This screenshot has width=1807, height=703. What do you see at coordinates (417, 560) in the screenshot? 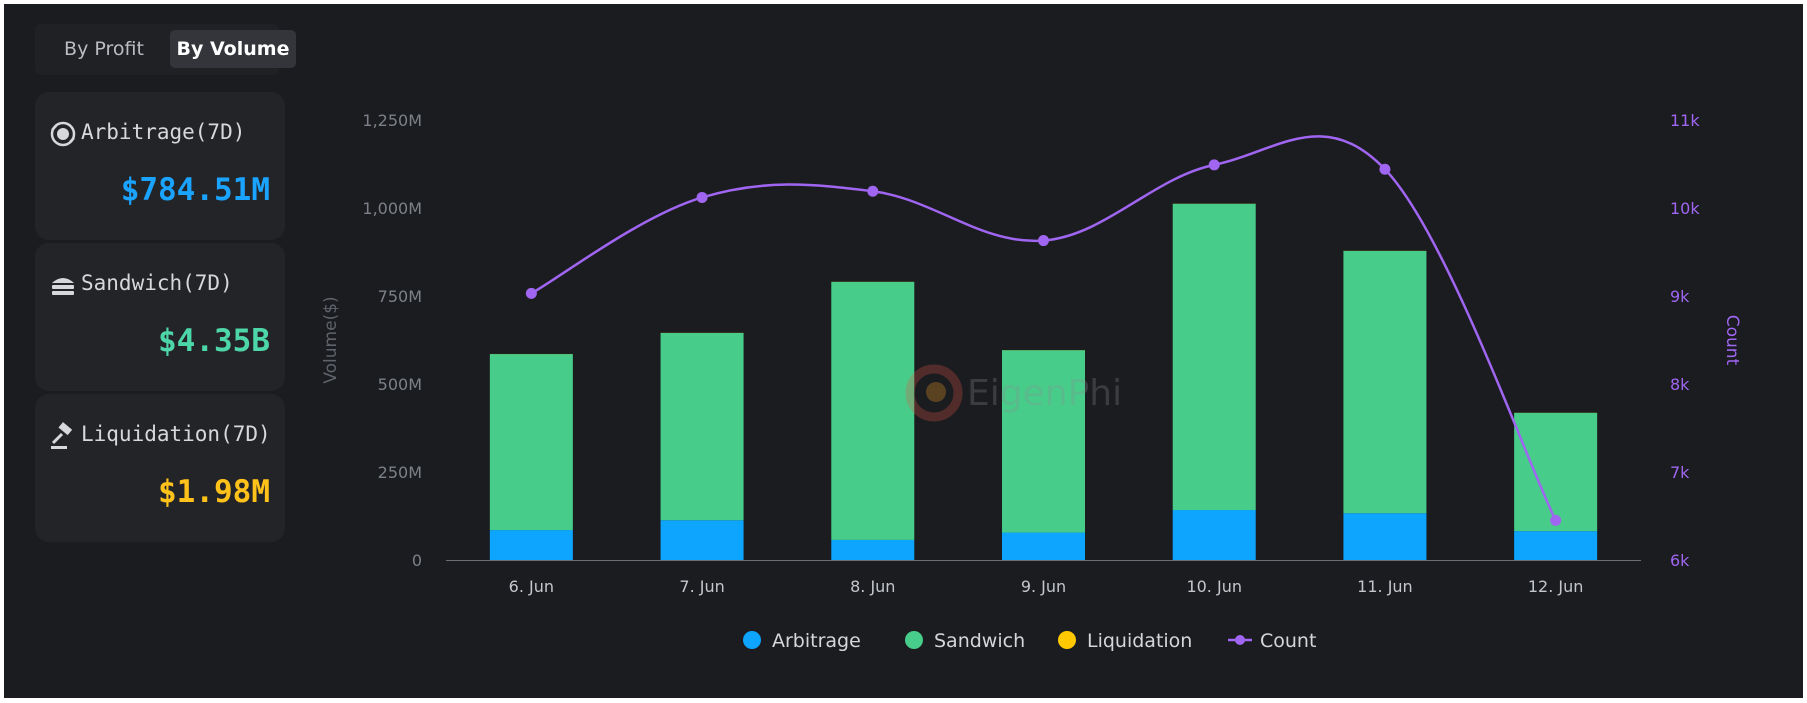
I see `y-tick-label: 0` at bounding box center [417, 560].